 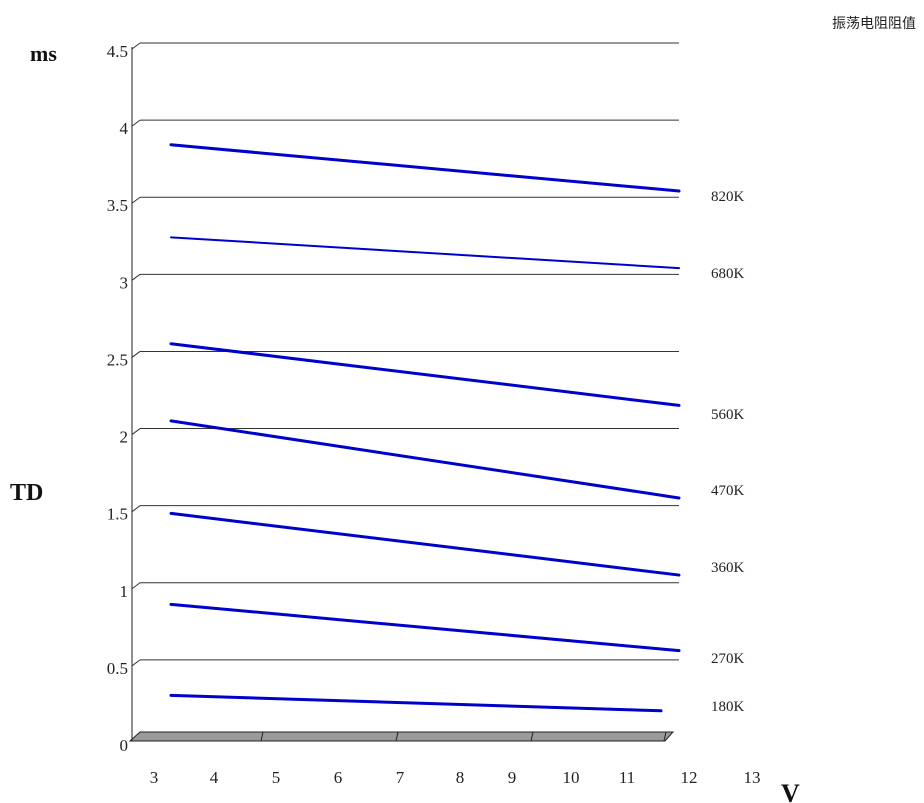 What do you see at coordinates (118, 398) in the screenshot?
I see `y-axis-ticks: 0 0.5 1 1.5 2 2.5 3 3.5 4 4.5` at bounding box center [118, 398].